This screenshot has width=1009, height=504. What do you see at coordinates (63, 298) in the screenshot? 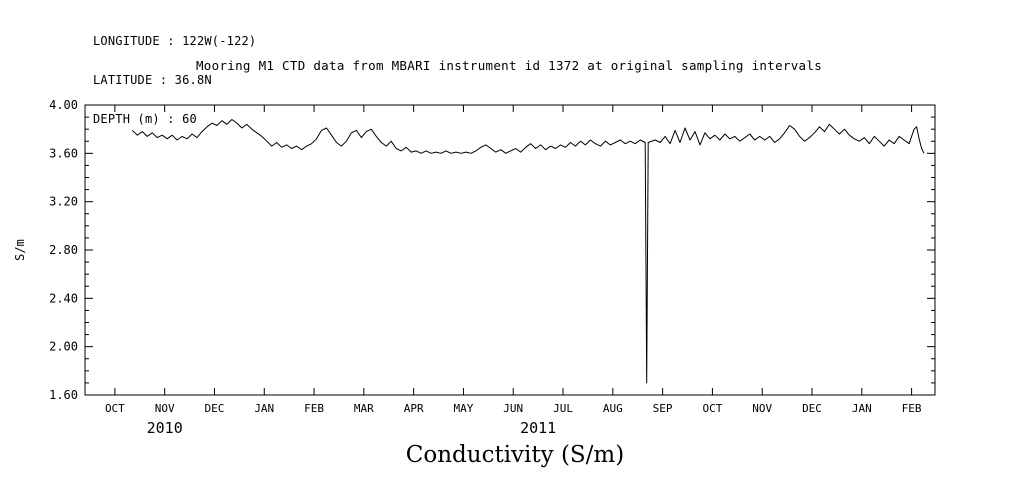
I see `y-tick-label: 2.40` at bounding box center [63, 298].